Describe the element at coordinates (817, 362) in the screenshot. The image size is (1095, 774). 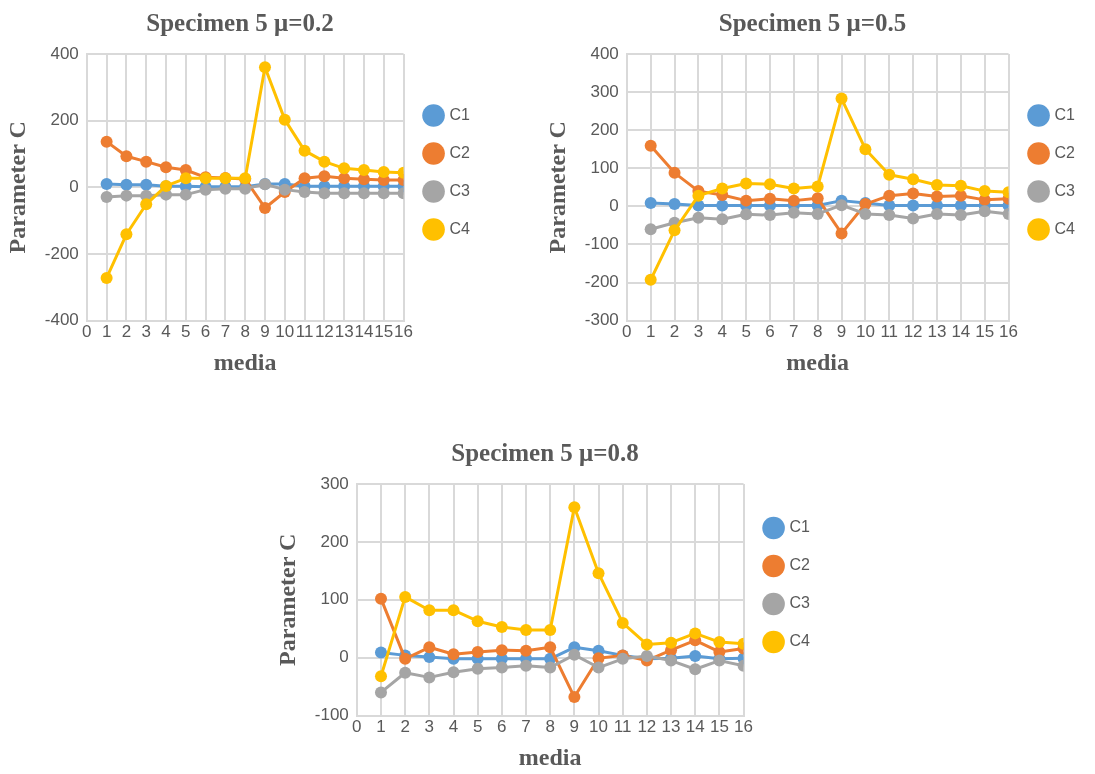
I see `x-axis-title: media` at that location.